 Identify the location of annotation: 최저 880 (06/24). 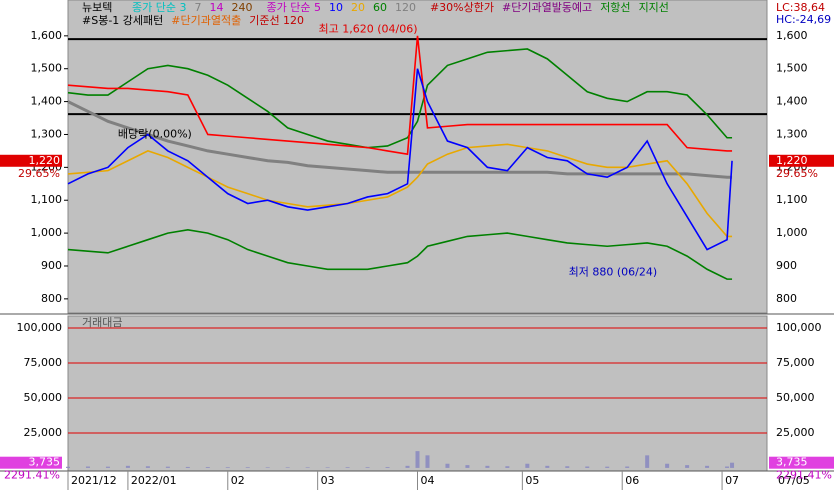
(613, 272).